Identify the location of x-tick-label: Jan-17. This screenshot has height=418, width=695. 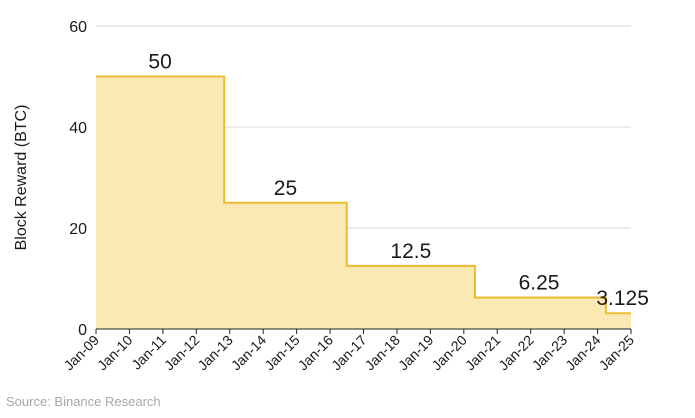
(349, 353).